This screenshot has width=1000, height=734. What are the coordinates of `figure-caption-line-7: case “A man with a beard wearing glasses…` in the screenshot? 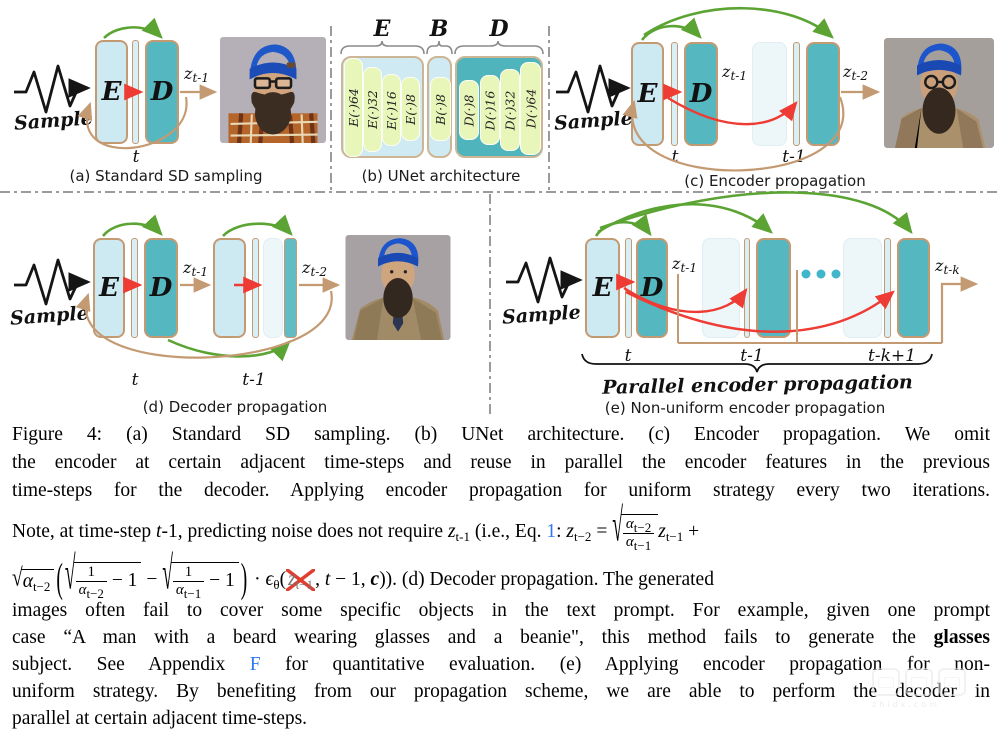 It's located at (501, 637).